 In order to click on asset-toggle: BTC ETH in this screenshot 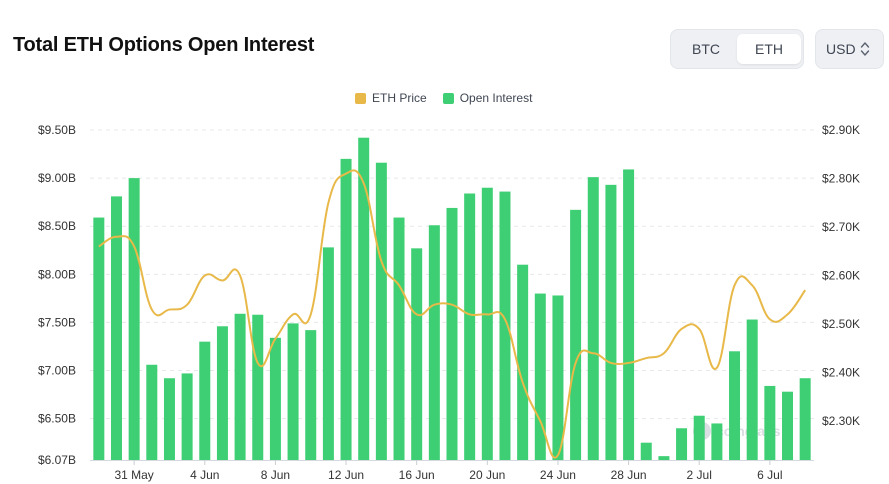, I will do `click(737, 49)`.